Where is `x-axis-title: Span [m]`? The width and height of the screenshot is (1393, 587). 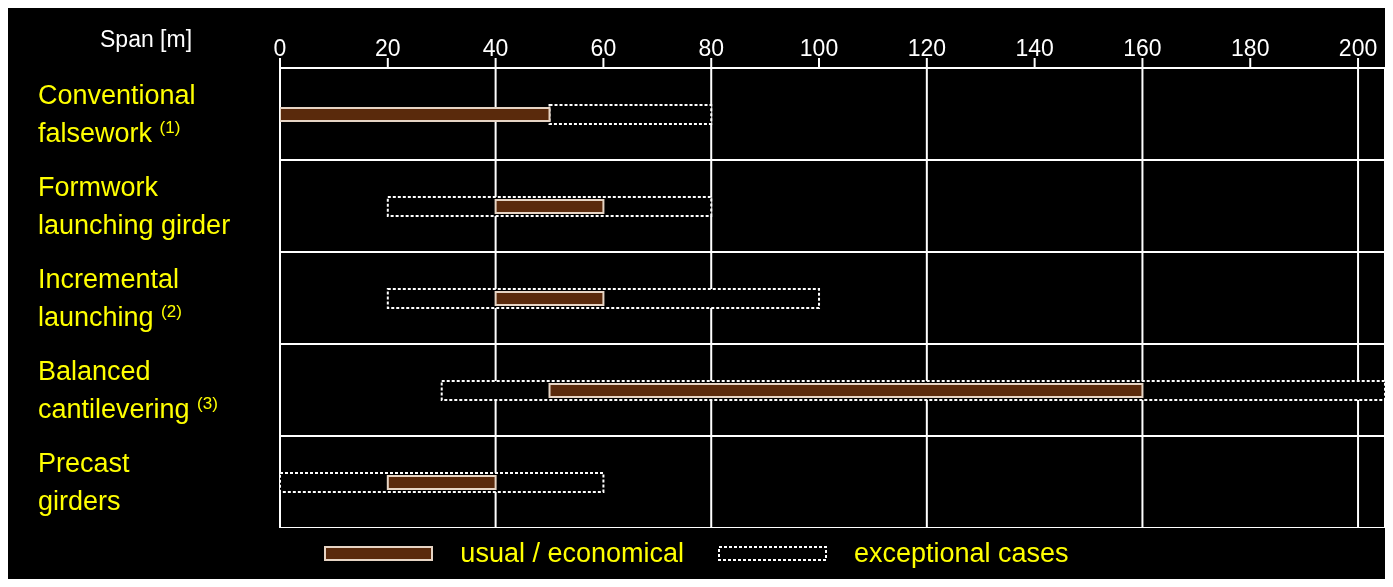 x-axis-title: Span [m] is located at coordinates (146, 39).